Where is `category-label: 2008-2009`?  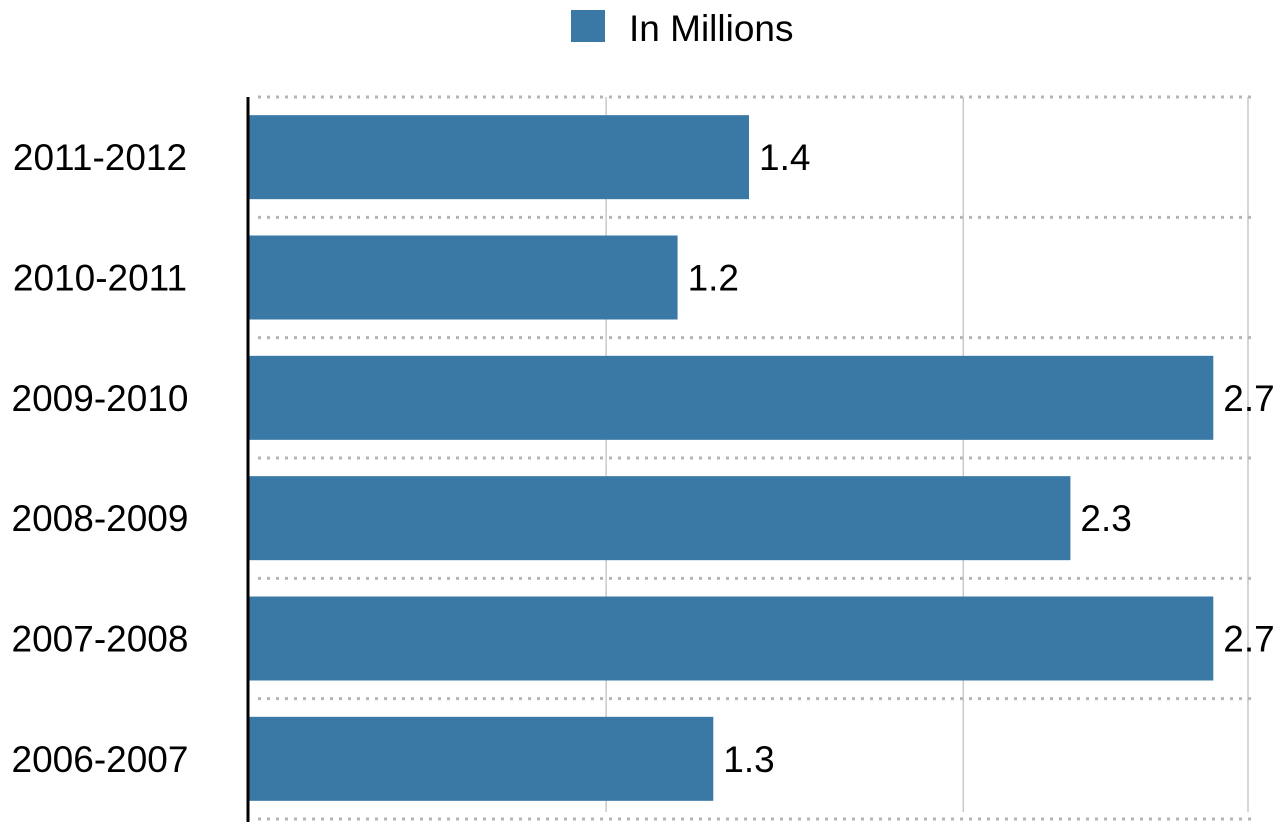 category-label: 2008-2009 is located at coordinates (100, 518).